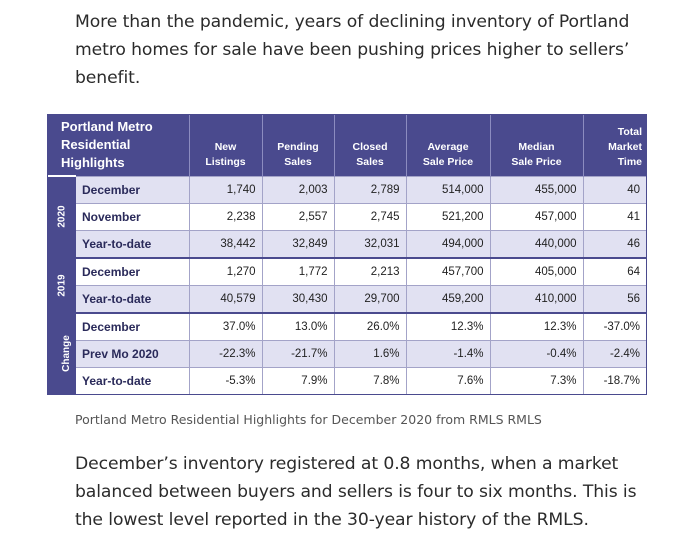 This screenshot has height=551, width=673. What do you see at coordinates (448, 298) in the screenshot?
I see `table-cell: 459,200` at bounding box center [448, 298].